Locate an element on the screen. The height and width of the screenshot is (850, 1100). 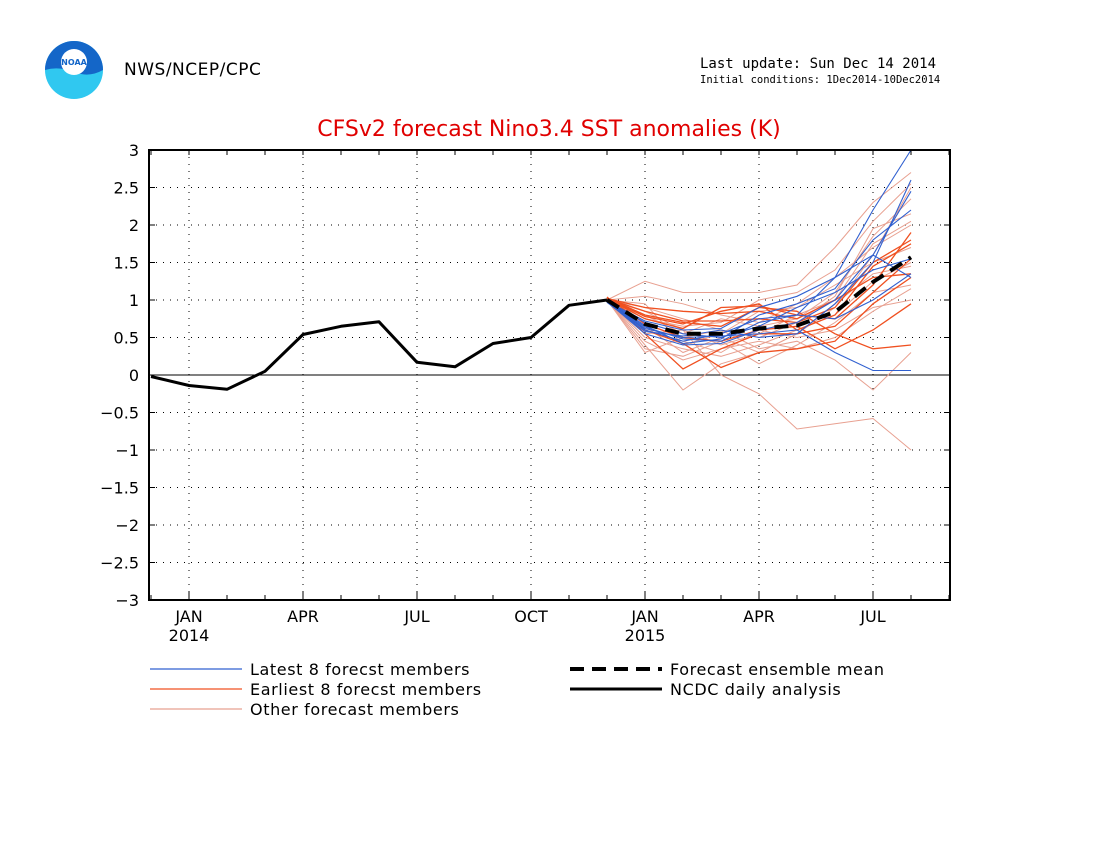
y-tick-label: 1.5 is located at coordinates (126, 263).